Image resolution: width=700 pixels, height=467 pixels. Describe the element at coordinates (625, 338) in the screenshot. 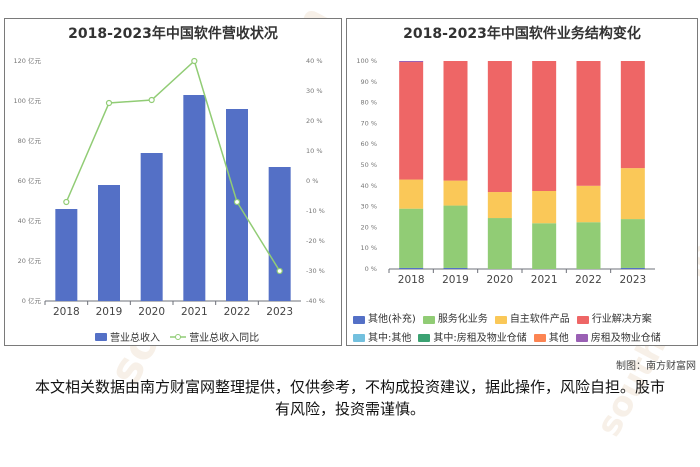

I see `legend-label: 房租及物业仓储` at that location.